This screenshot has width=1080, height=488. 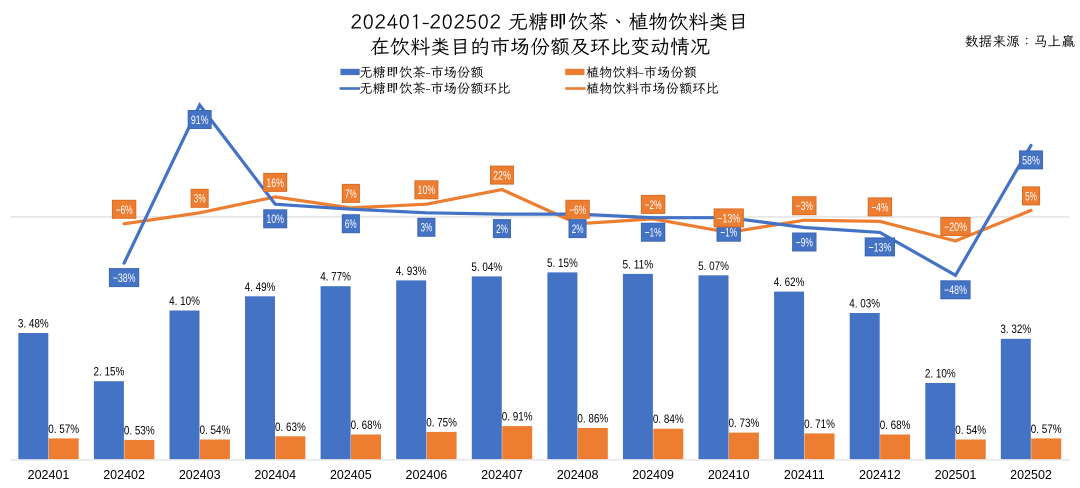 I want to click on svg-text: 5%, so click(x=1031, y=196).